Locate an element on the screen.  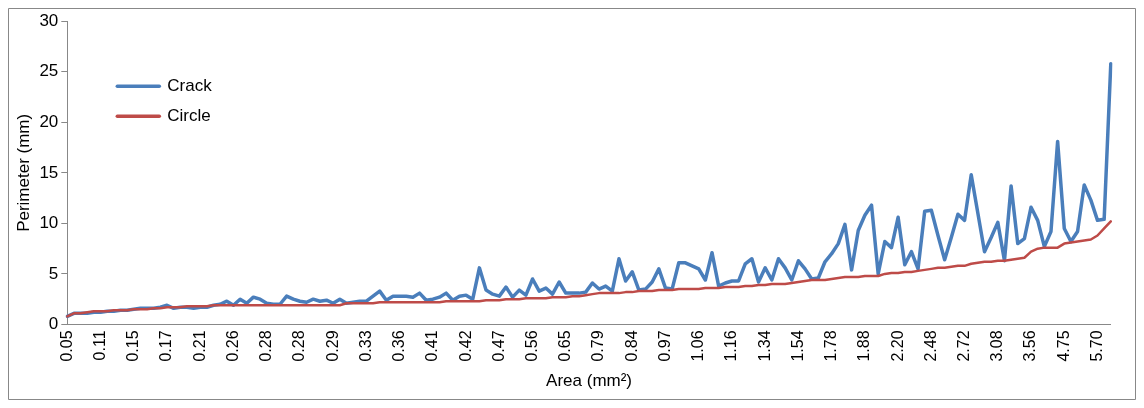
y-tick-label: 10 is located at coordinates (49, 223).